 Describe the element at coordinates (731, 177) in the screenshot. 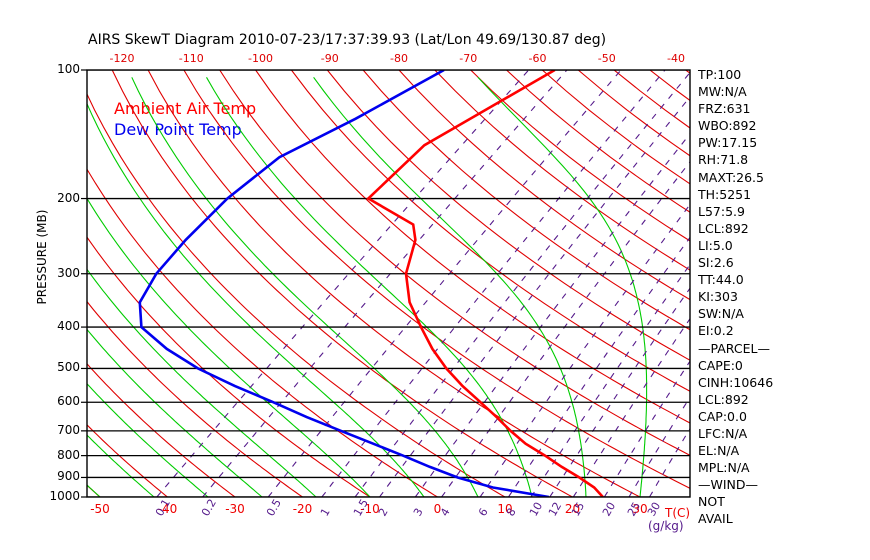

I see `panel-item: MAXT:26.5` at that location.